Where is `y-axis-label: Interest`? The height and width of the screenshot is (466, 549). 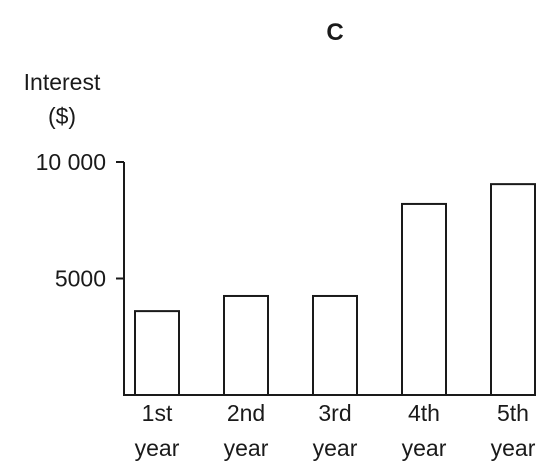
y-axis-label: Interest is located at coordinates (62, 82).